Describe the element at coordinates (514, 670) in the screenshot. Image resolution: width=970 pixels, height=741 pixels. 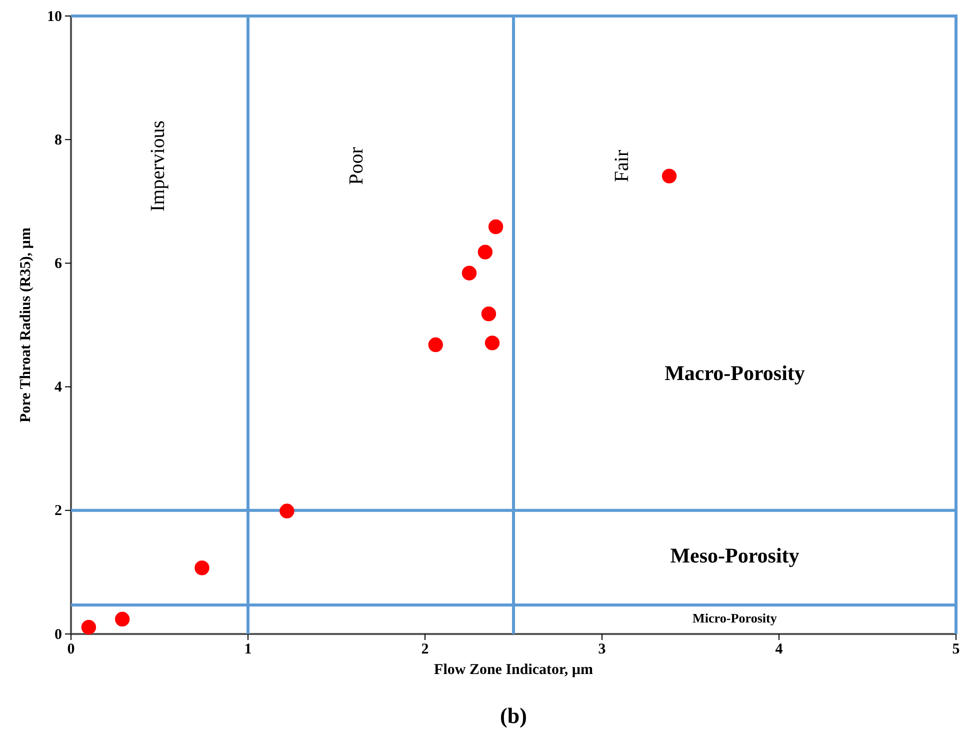
I see `x-axis-title: Flow Zone Indicator, µm` at that location.